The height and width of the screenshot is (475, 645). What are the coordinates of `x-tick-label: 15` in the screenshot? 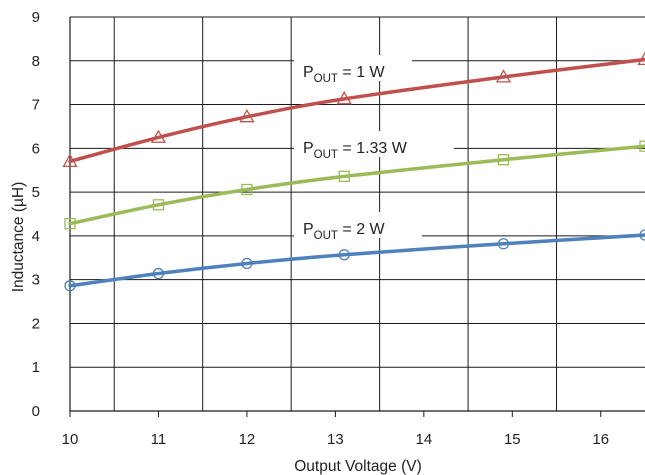 It's located at (512, 439).